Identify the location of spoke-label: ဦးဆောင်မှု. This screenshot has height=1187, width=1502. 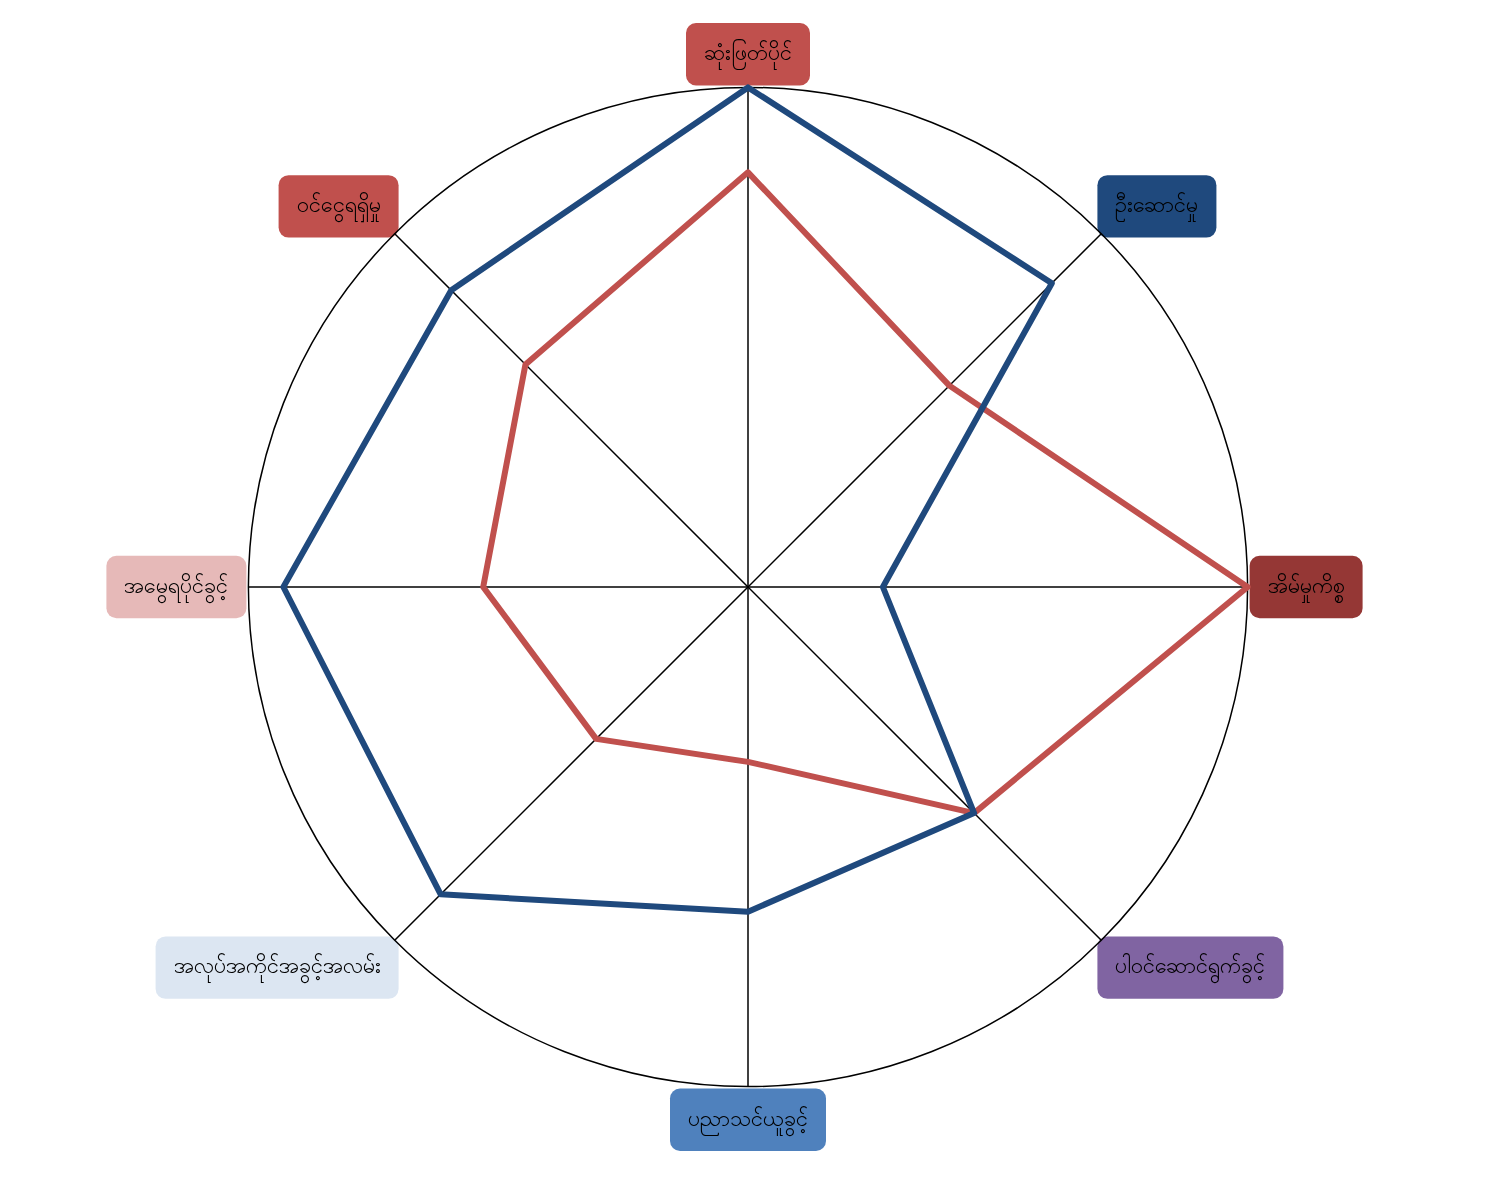
(1157, 207).